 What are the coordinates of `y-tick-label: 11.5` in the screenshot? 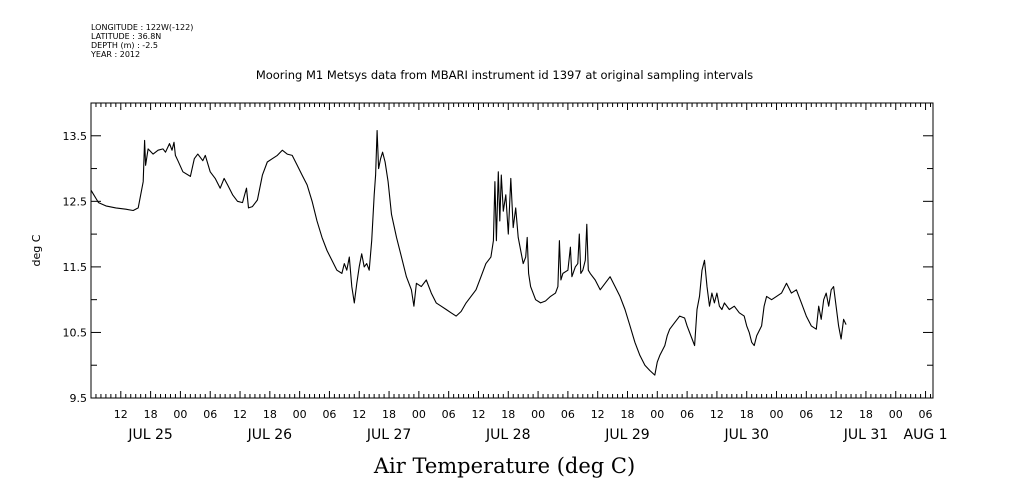 It's located at (75, 267).